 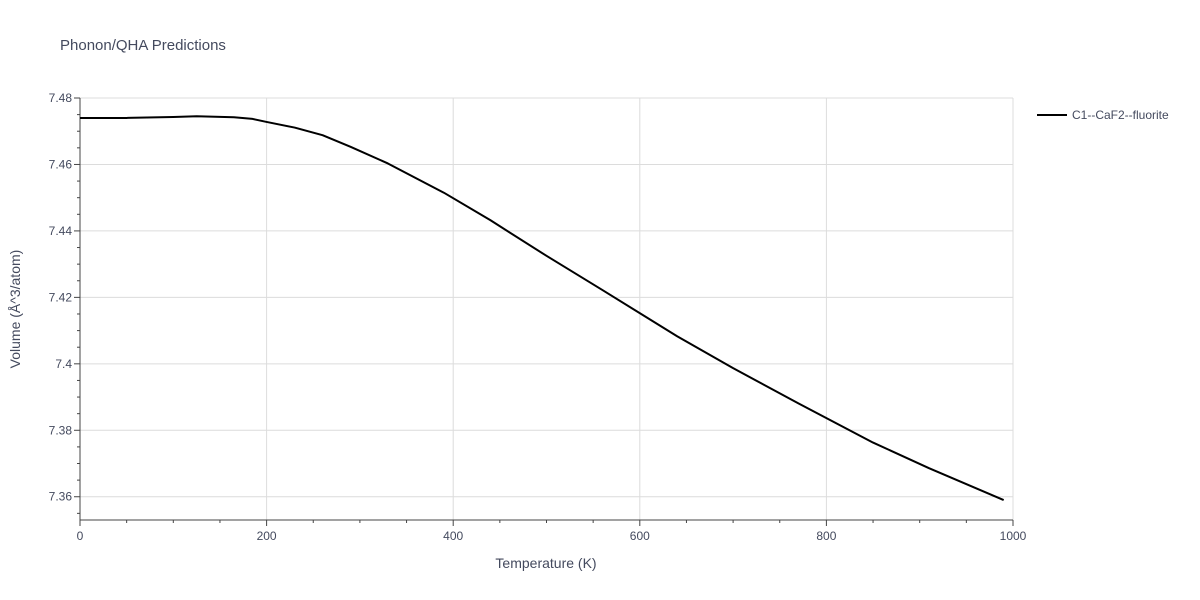 What do you see at coordinates (545, 563) in the screenshot?
I see `x-axis-label: Temperature (K)` at bounding box center [545, 563].